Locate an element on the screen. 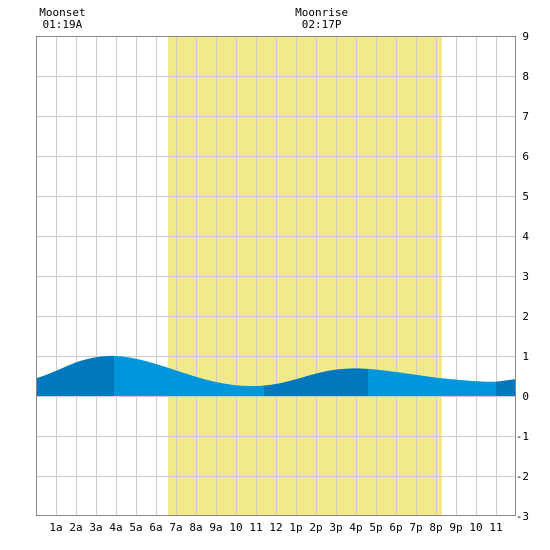 This screenshot has width=550, height=550. y-tick-label: 7 is located at coordinates (525, 116).